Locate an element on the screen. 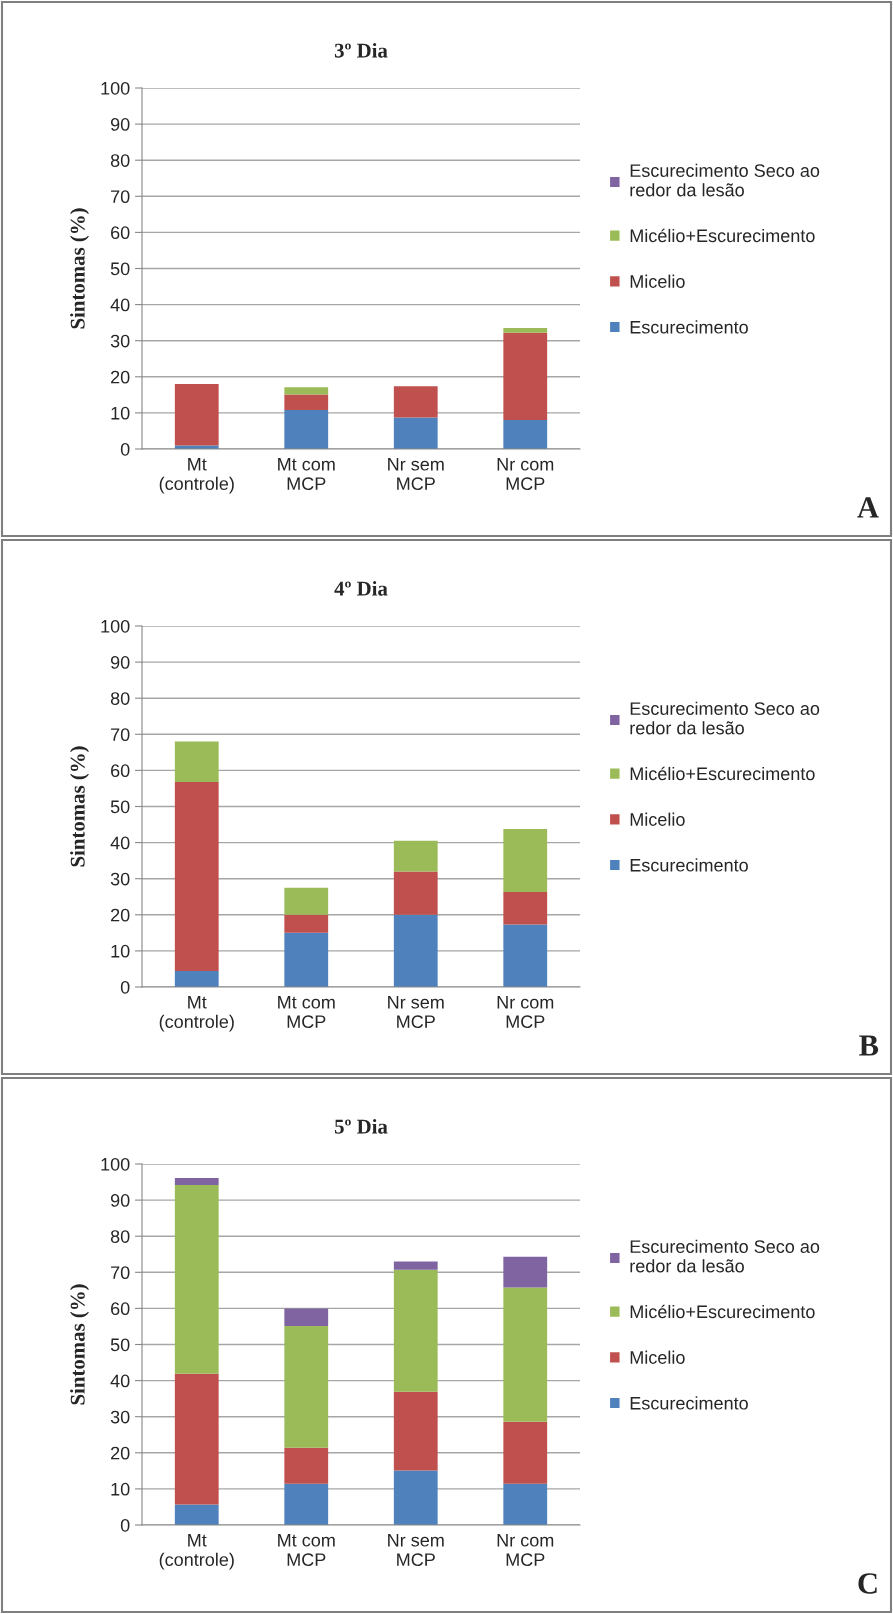  text: B is located at coordinates (869, 1045).